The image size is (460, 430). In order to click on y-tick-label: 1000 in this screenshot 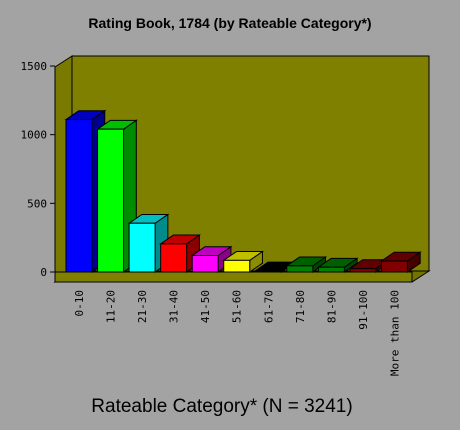, I will do `click(34, 135)`.